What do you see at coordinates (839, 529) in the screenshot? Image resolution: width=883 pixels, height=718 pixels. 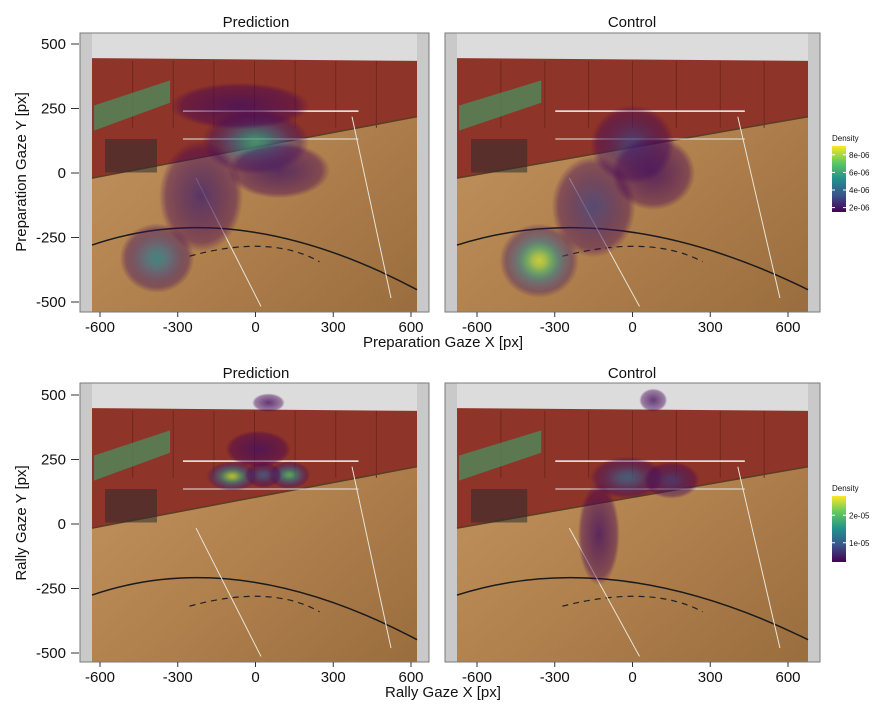 I see `legend-colorbar-rally` at bounding box center [839, 529].